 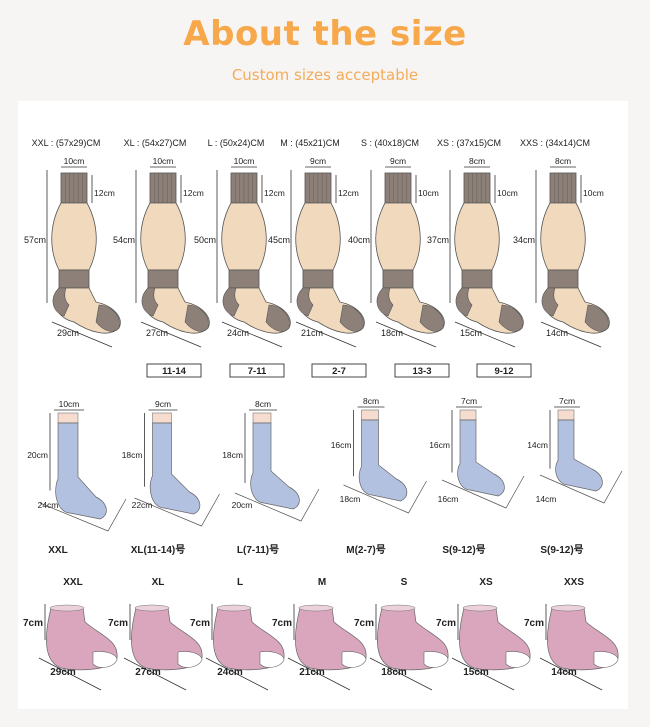 I want to click on long-sock-size-label: S : (40x18)CM, so click(x=390, y=143).